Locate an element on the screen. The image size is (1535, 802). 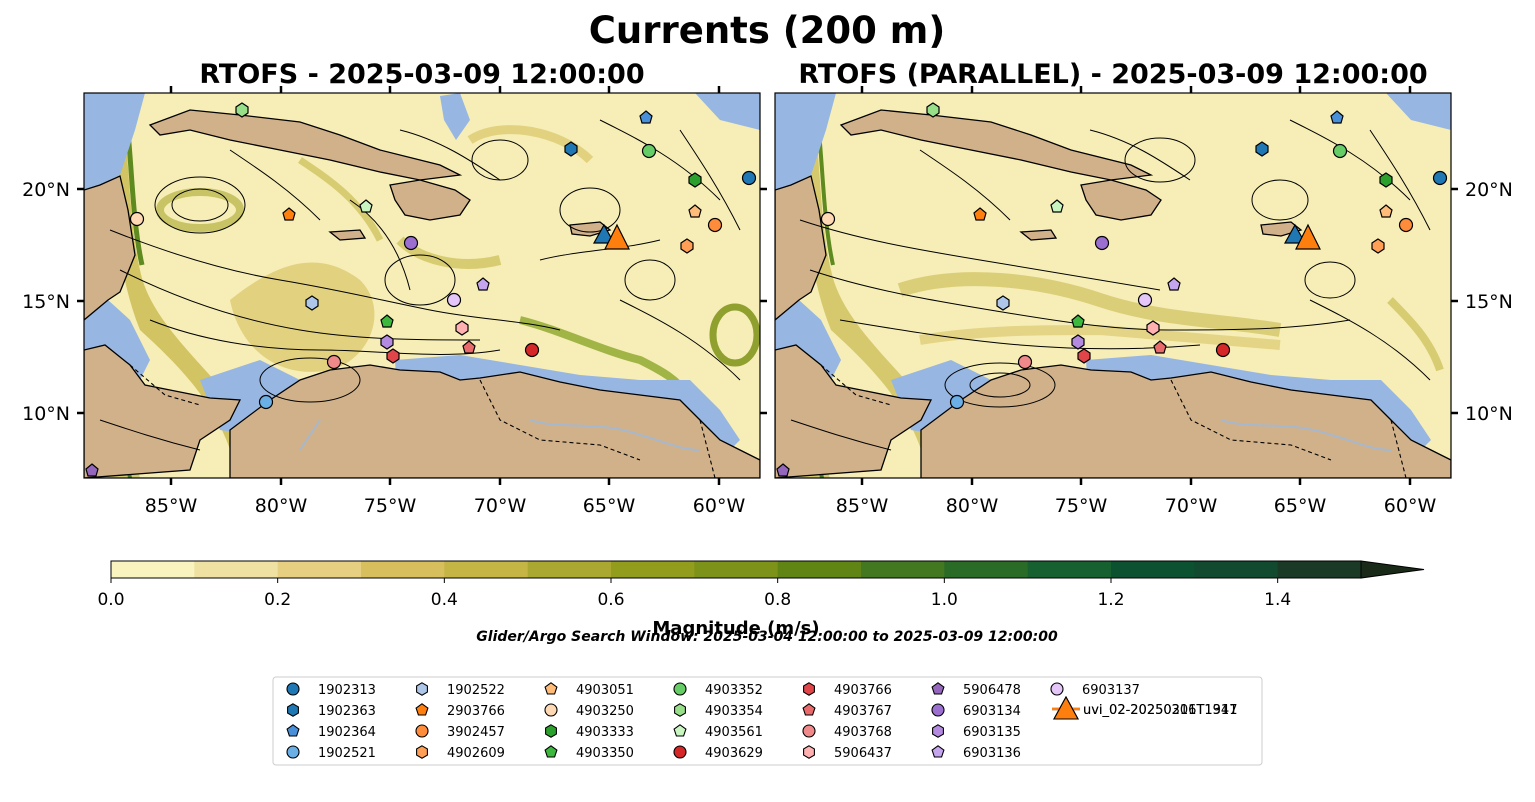
legend-label: 4903333 is located at coordinates (605, 732).